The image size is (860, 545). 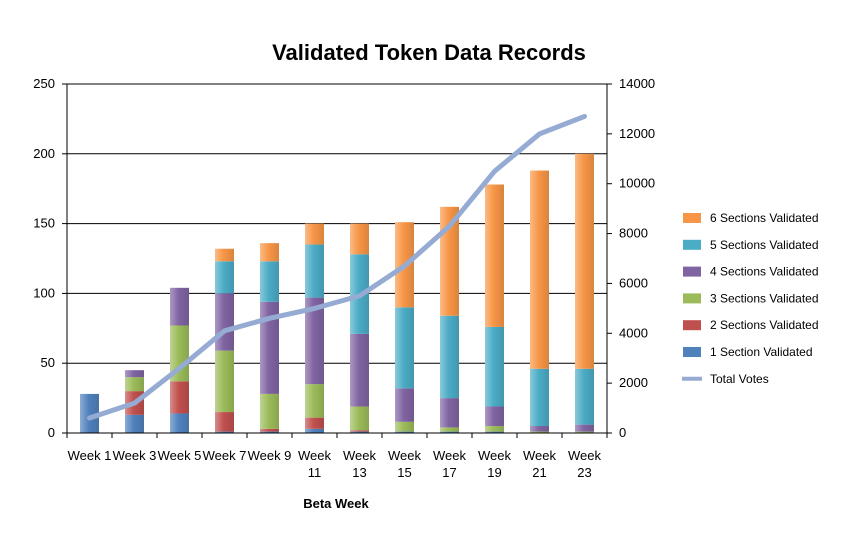 What do you see at coordinates (494, 472) in the screenshot?
I see `x-tick-label: 19` at bounding box center [494, 472].